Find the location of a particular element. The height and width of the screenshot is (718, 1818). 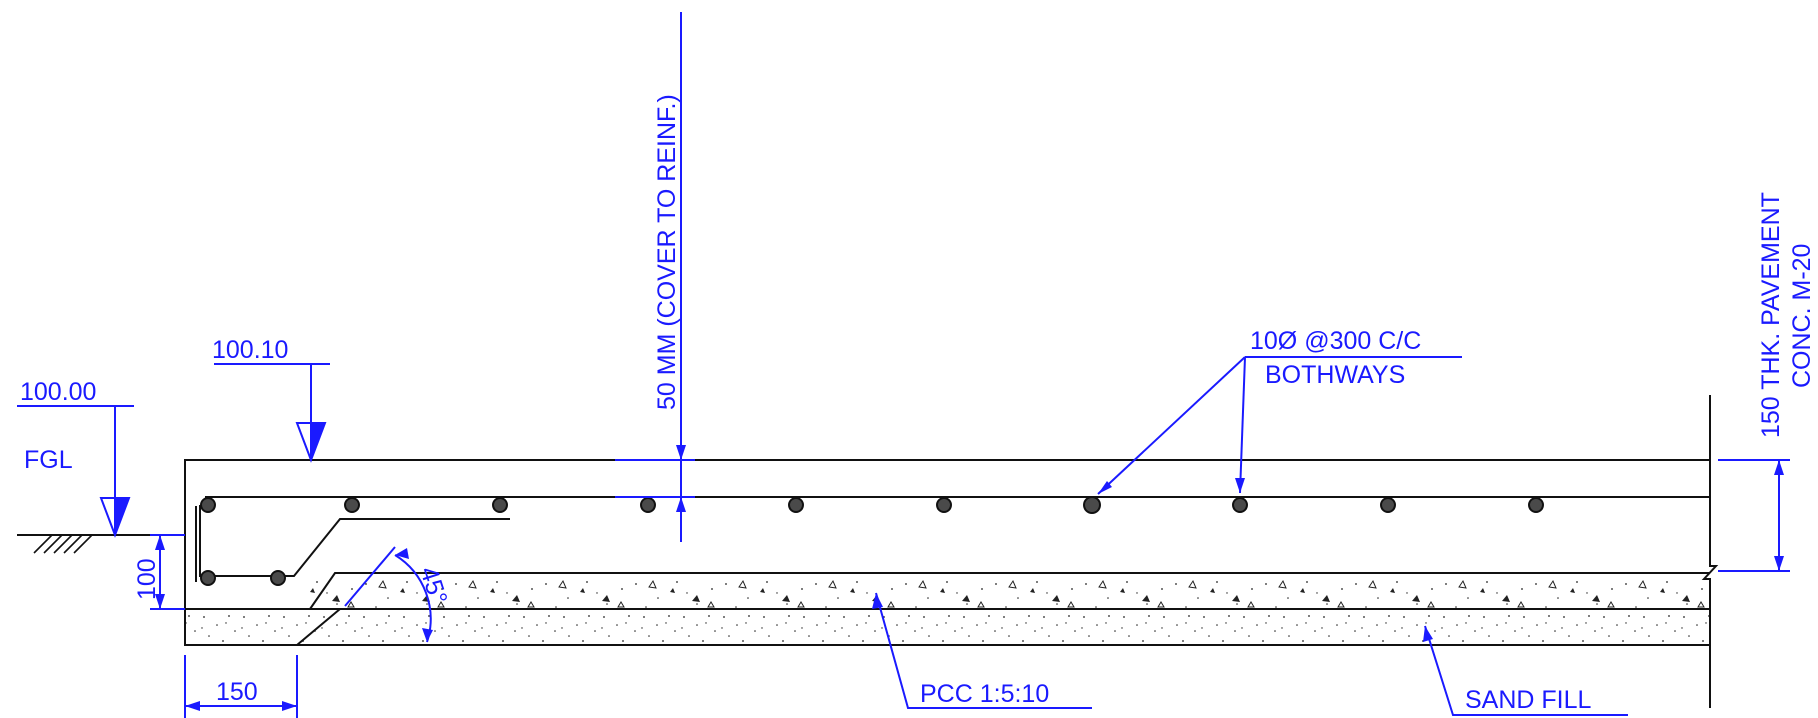

dim-150-text: 150 is located at coordinates (237, 692).